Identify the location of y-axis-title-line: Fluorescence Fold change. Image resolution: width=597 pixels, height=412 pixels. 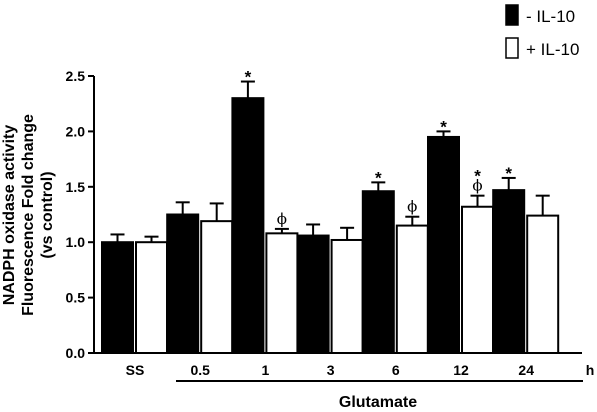
(28, 215).